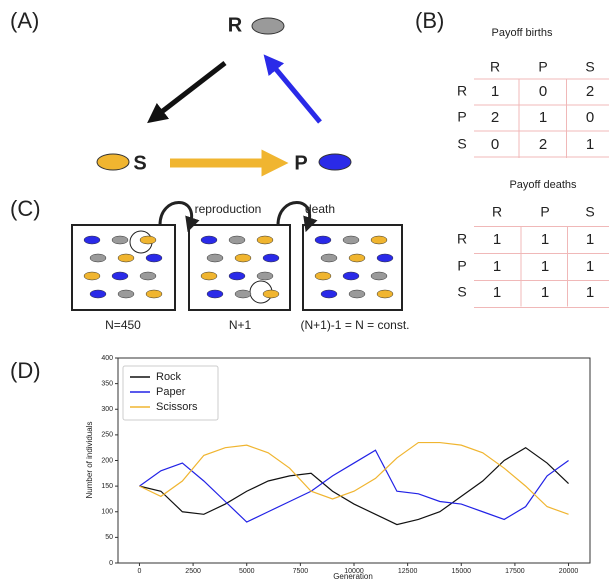  Describe the element at coordinates (353, 576) in the screenshot. I see `x-axis-label: Generation` at that location.